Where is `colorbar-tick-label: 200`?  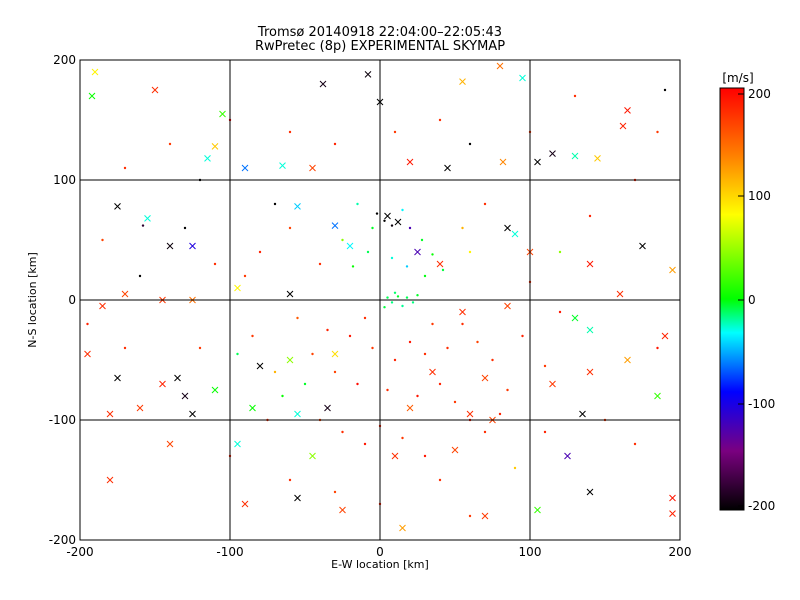 colorbar-tick-label: 200 is located at coordinates (759, 94).